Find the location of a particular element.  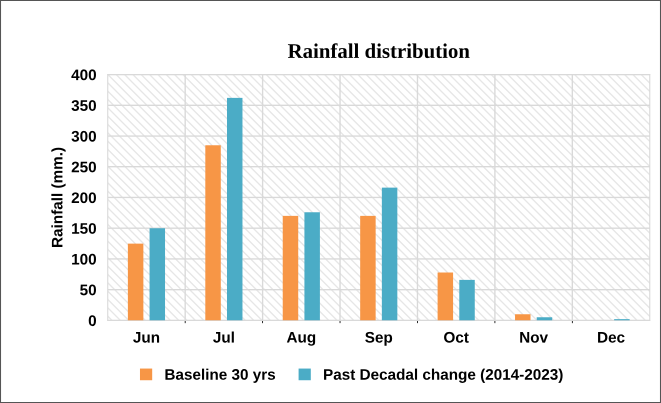

y-tick-label: 350 is located at coordinates (83, 105).